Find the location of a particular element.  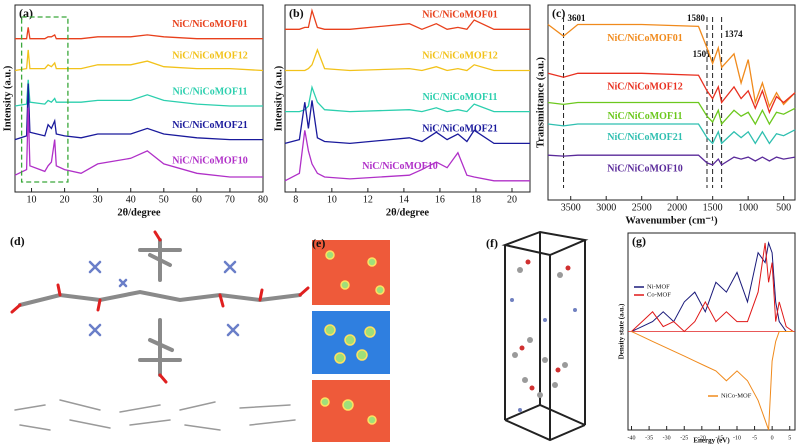

x-tick-label: 14 is located at coordinates (404, 199).